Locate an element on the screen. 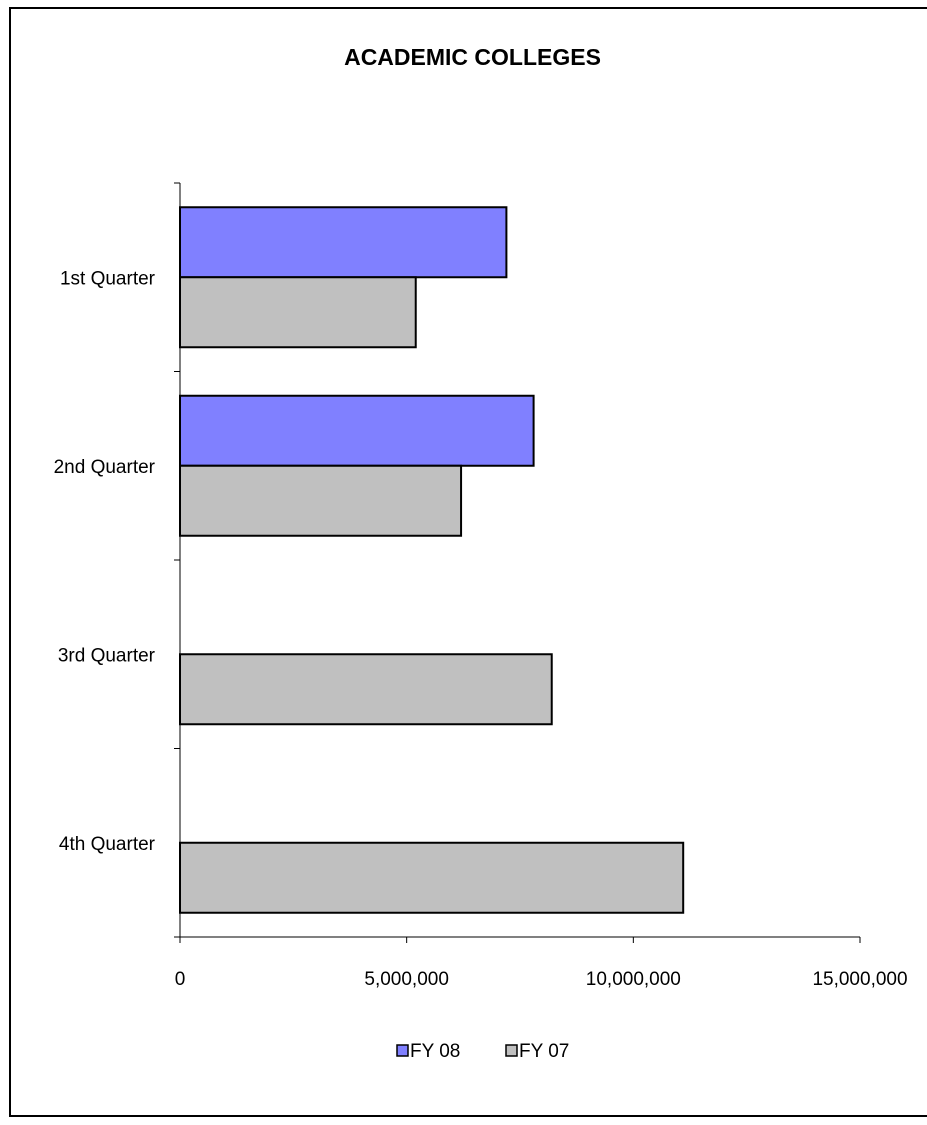  legend-fy08-swatch is located at coordinates (402, 1050).